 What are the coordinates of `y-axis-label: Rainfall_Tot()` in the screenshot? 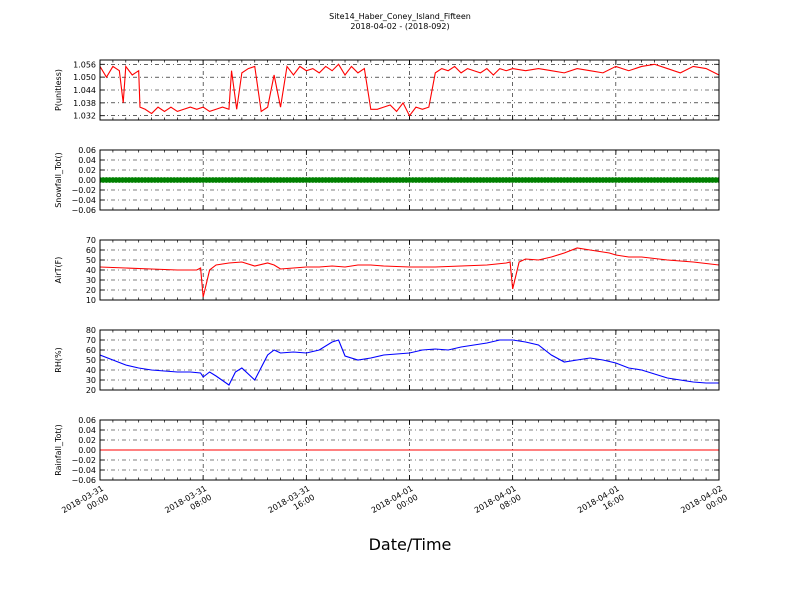 It's located at (58, 450).